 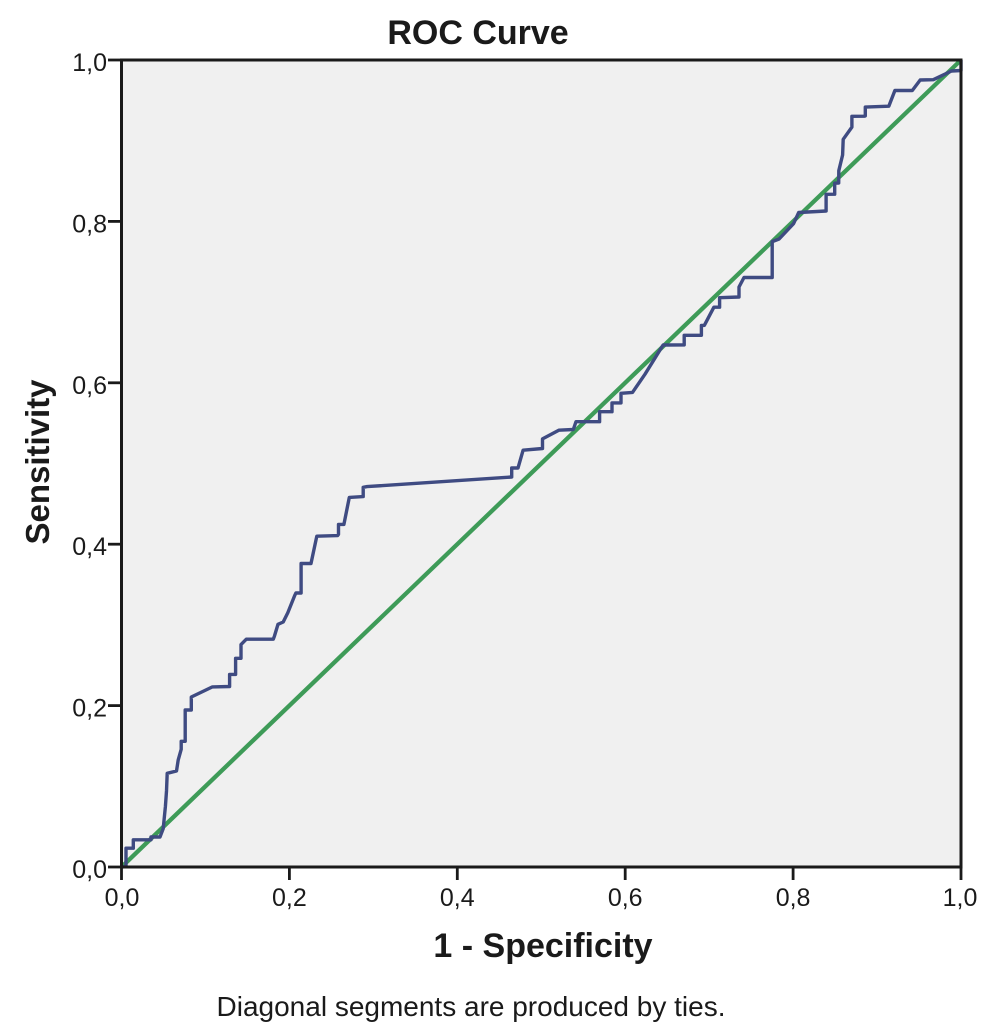 What do you see at coordinates (37, 462) in the screenshot?
I see `svg-text: Sensitivity` at bounding box center [37, 462].